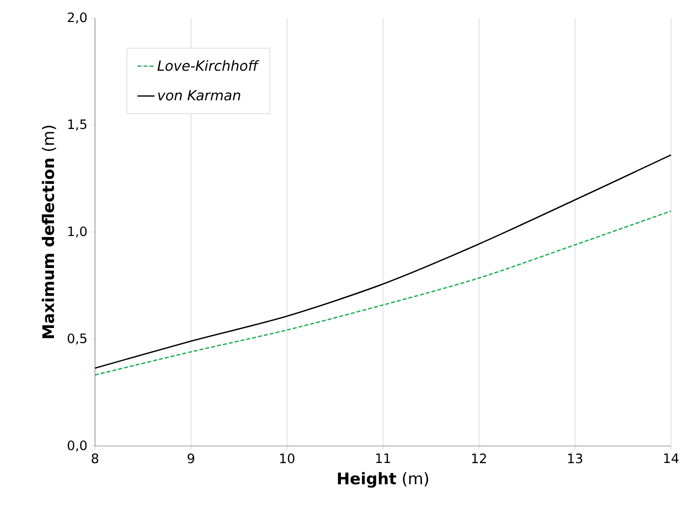 This screenshot has width=685, height=521. I want to click on x-tick-label: 8, so click(95, 459).